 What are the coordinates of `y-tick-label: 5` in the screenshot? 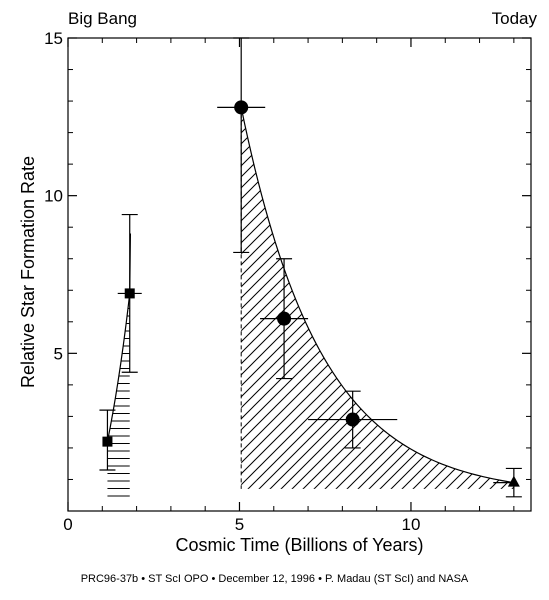 It's located at (58, 353).